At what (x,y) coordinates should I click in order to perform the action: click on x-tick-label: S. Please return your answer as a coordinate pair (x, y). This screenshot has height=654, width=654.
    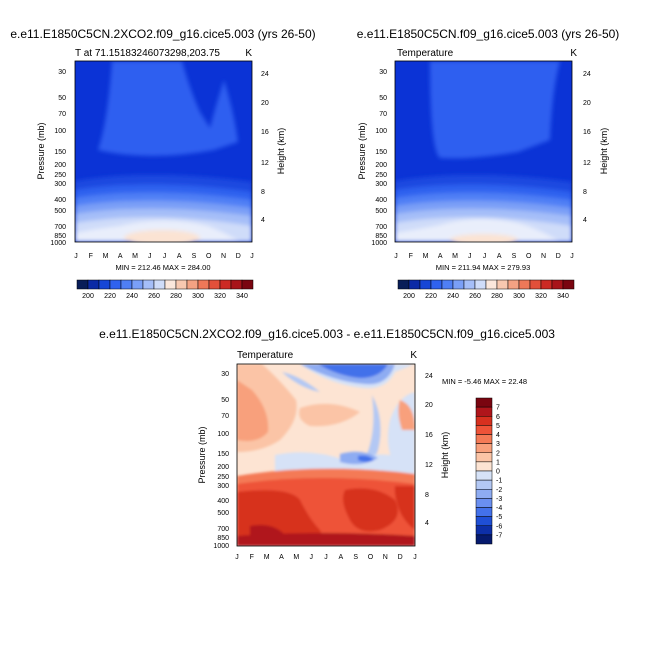
    Looking at the image, I should click on (194, 256).